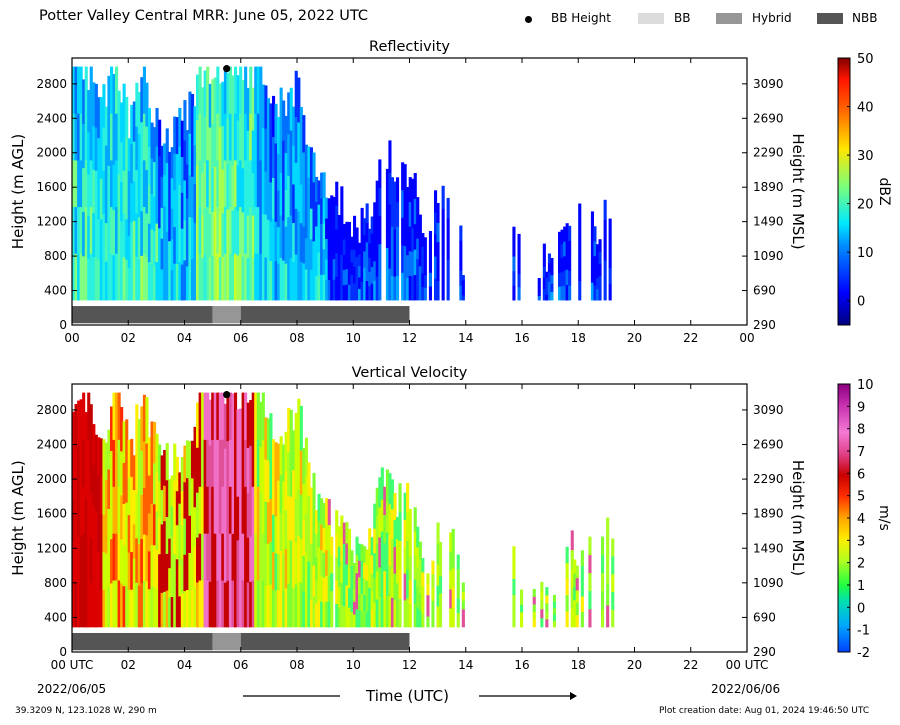 The width and height of the screenshot is (900, 725). What do you see at coordinates (226, 641) in the screenshot?
I see `velocity-bb-bar-hybrid` at bounding box center [226, 641].